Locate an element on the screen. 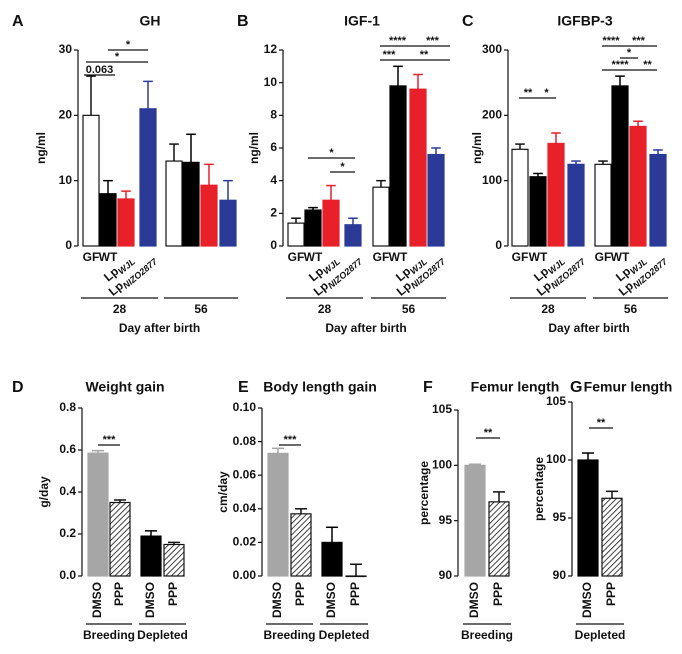 The height and width of the screenshot is (654, 682). y-tick-label: 0.10 is located at coordinates (245, 407).